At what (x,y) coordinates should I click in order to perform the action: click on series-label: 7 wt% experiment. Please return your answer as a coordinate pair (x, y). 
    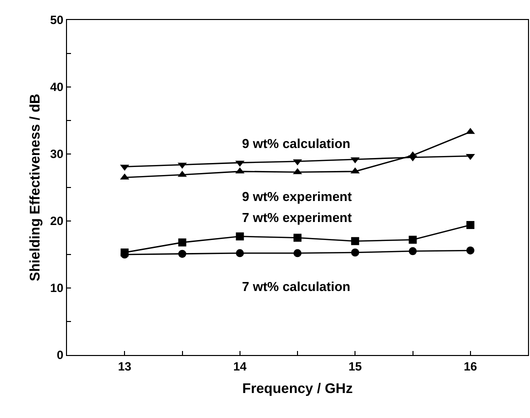
    Looking at the image, I should click on (297, 217).